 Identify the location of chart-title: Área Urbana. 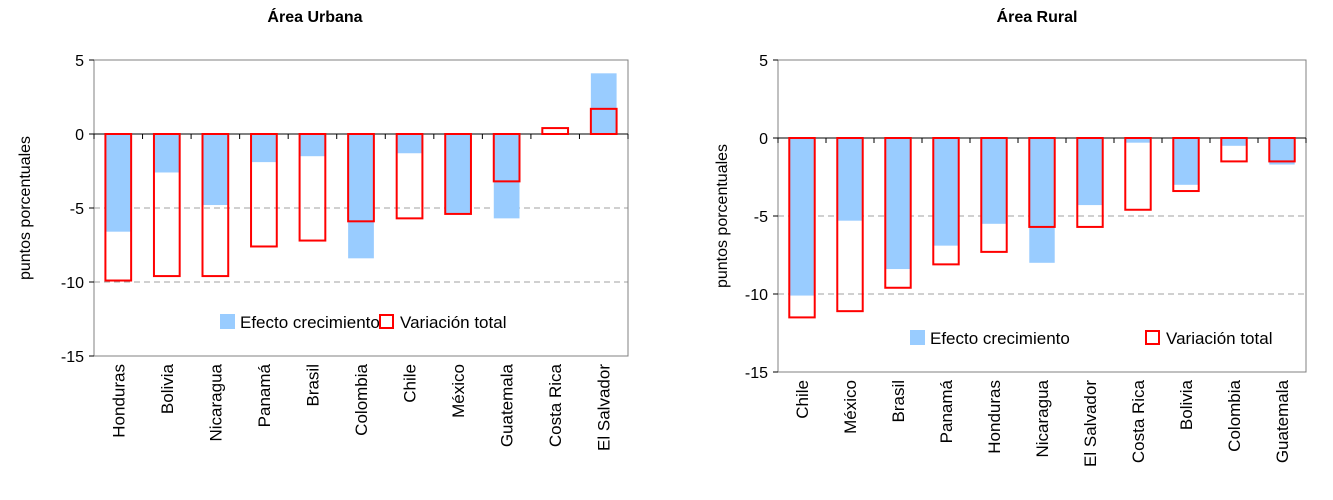
(314, 16).